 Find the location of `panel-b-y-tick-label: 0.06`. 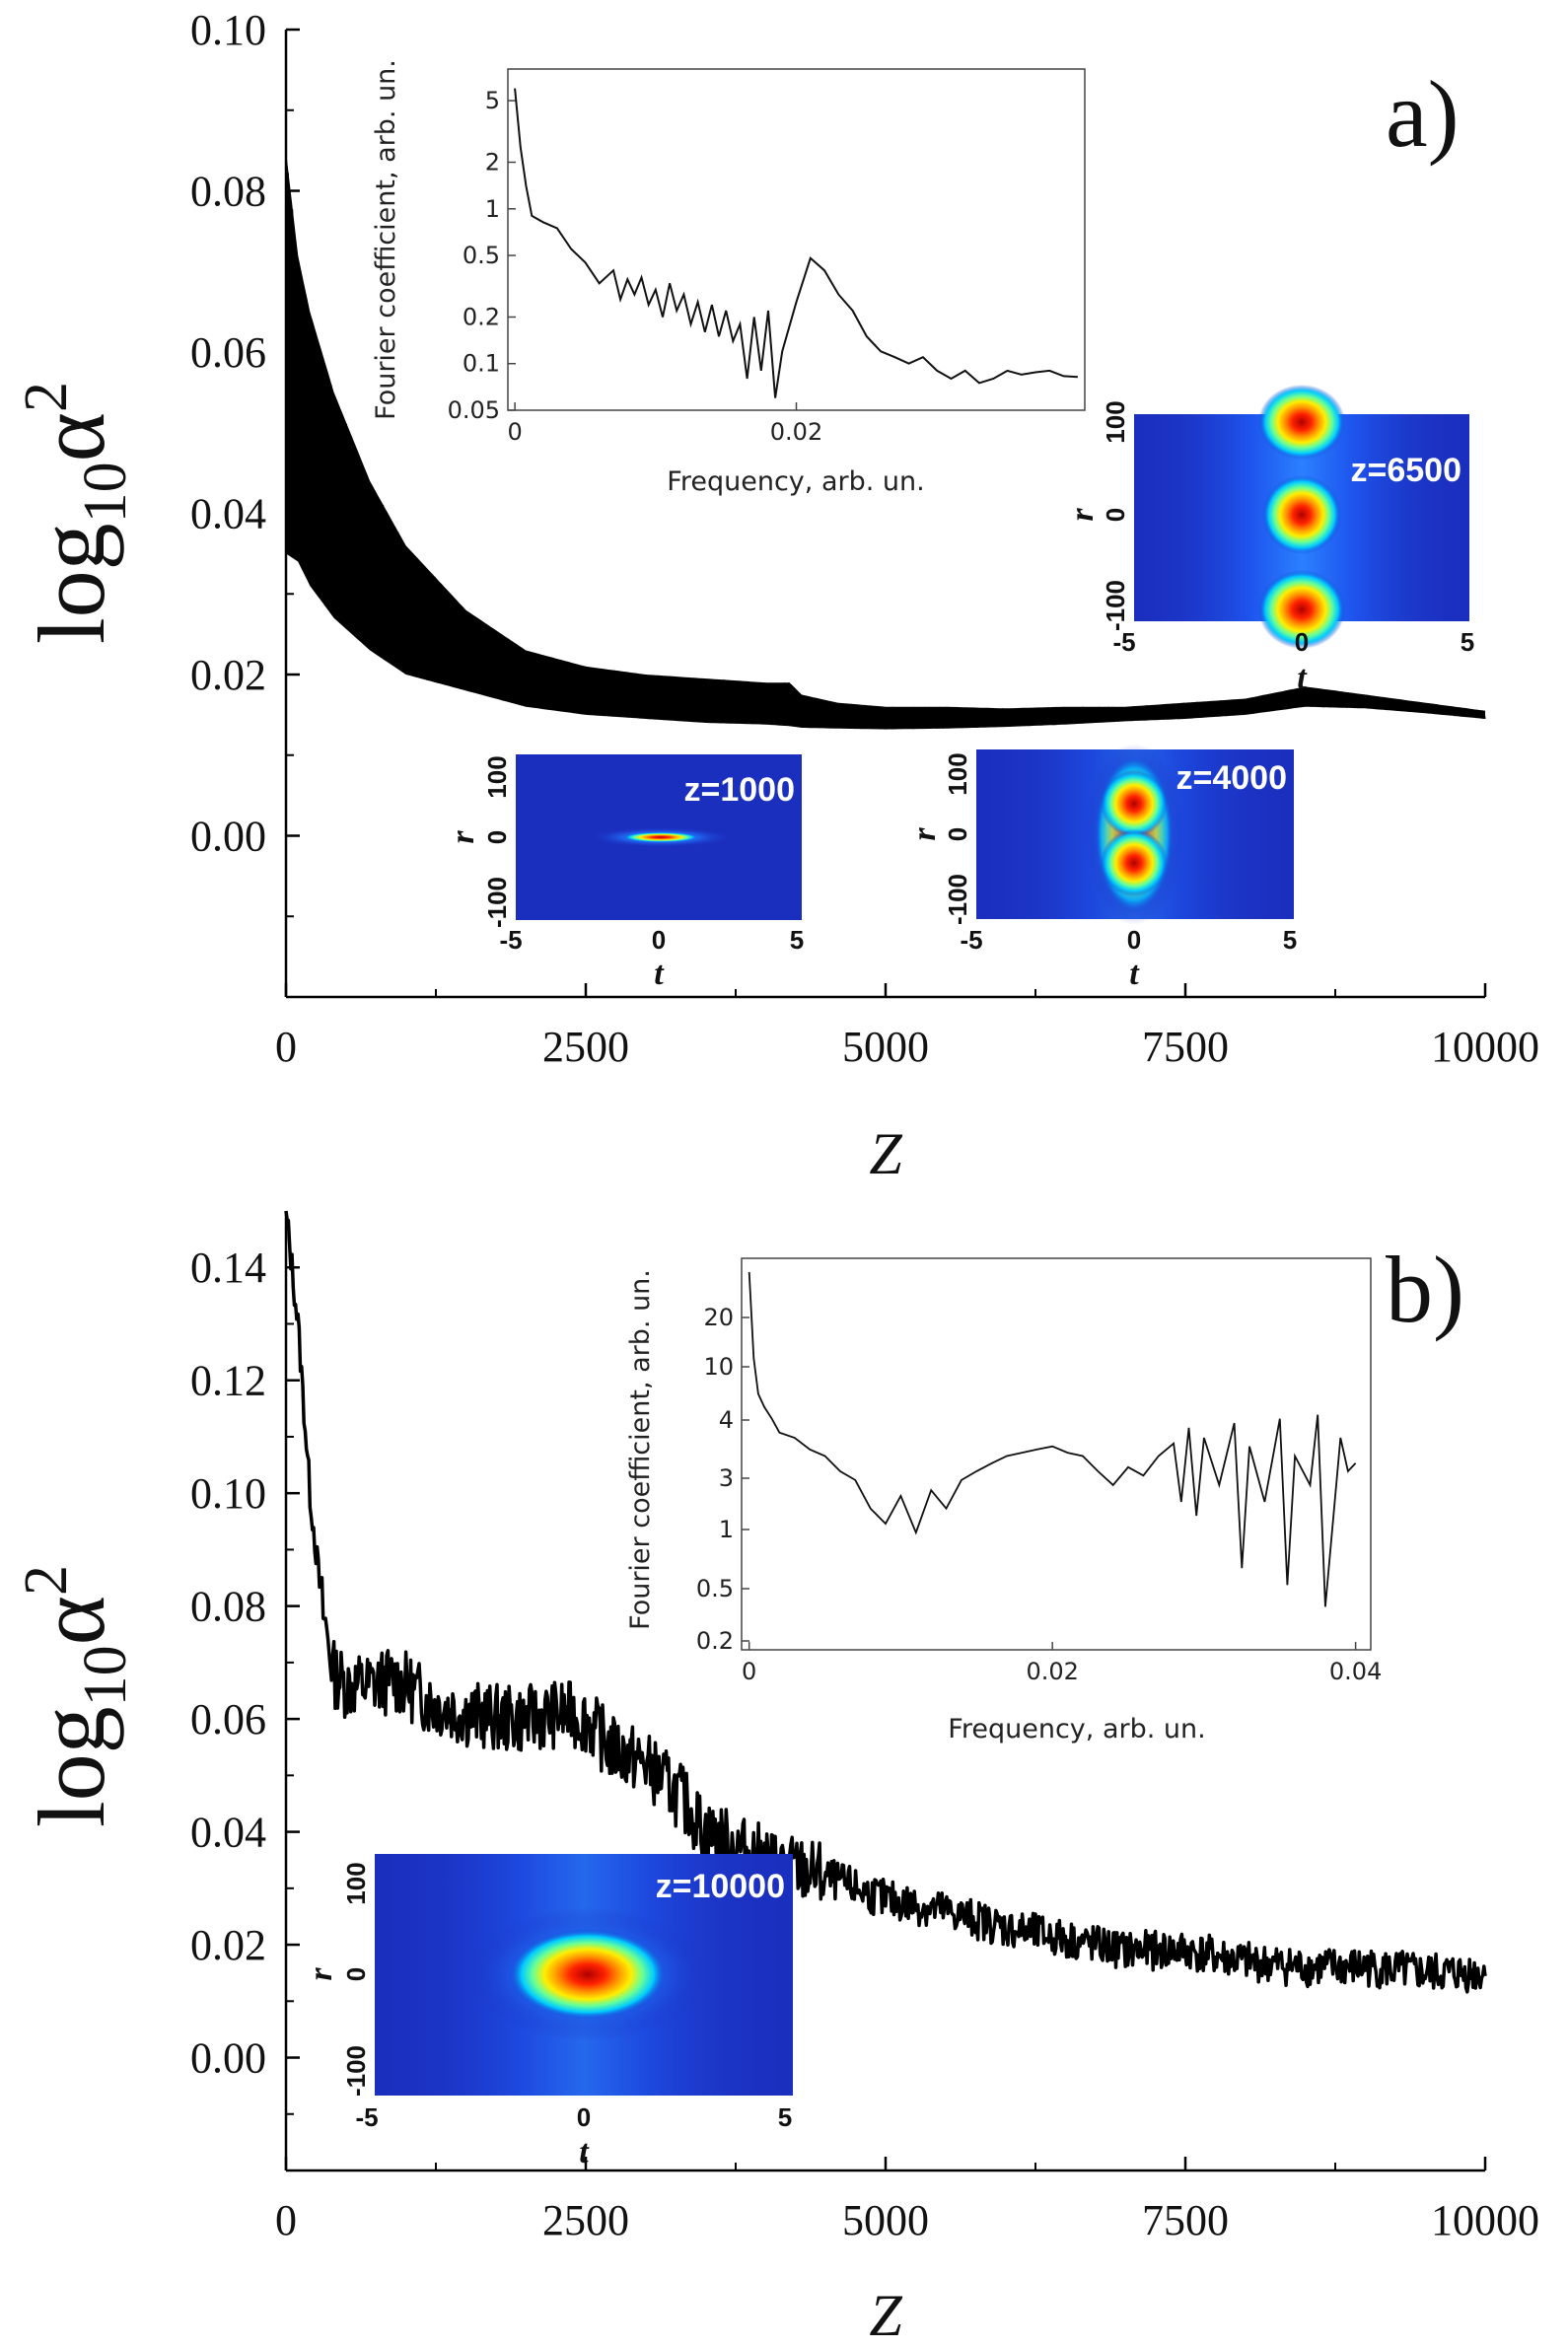

panel-b-y-tick-label: 0.06 is located at coordinates (228, 1719).